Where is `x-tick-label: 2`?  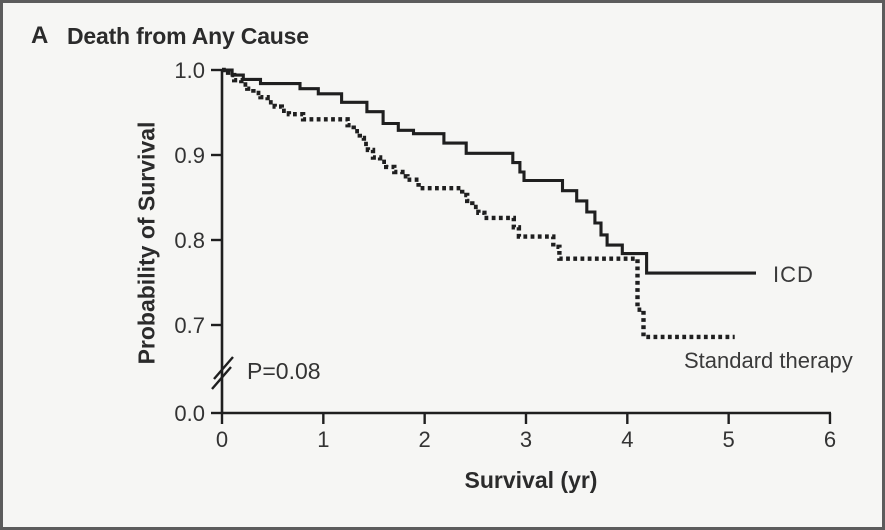
x-tick-label: 2 is located at coordinates (425, 439).